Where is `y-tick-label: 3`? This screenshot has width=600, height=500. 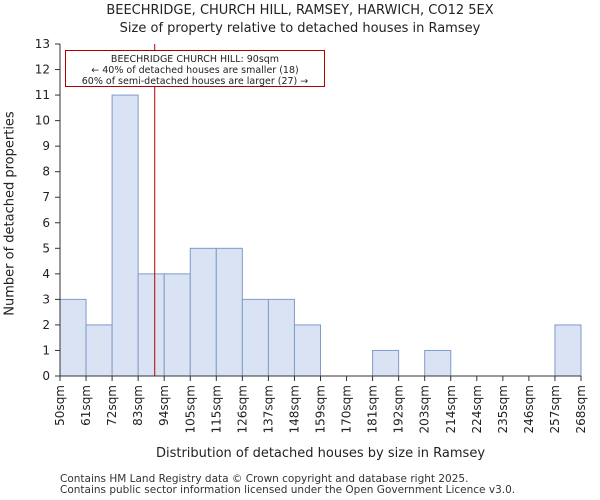 y-tick-label: 3 is located at coordinates (46, 299).